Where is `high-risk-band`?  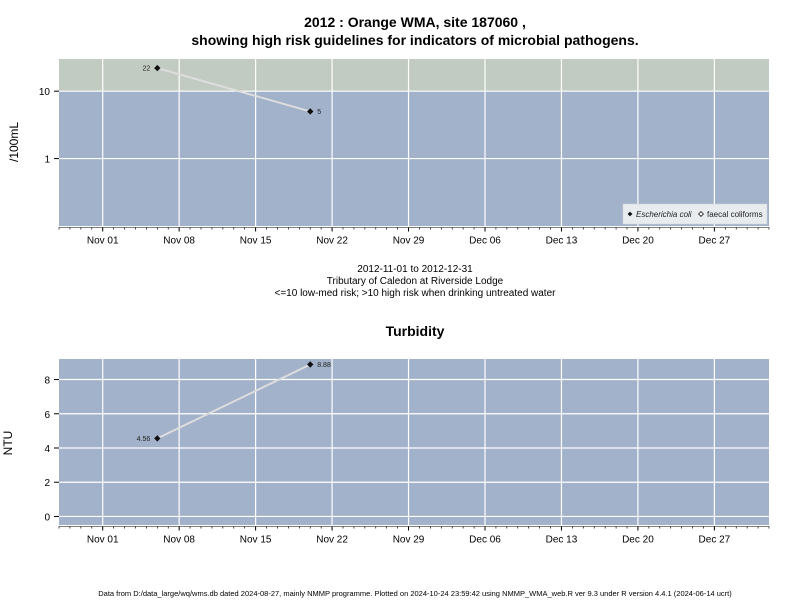 high-risk-band is located at coordinates (414, 75).